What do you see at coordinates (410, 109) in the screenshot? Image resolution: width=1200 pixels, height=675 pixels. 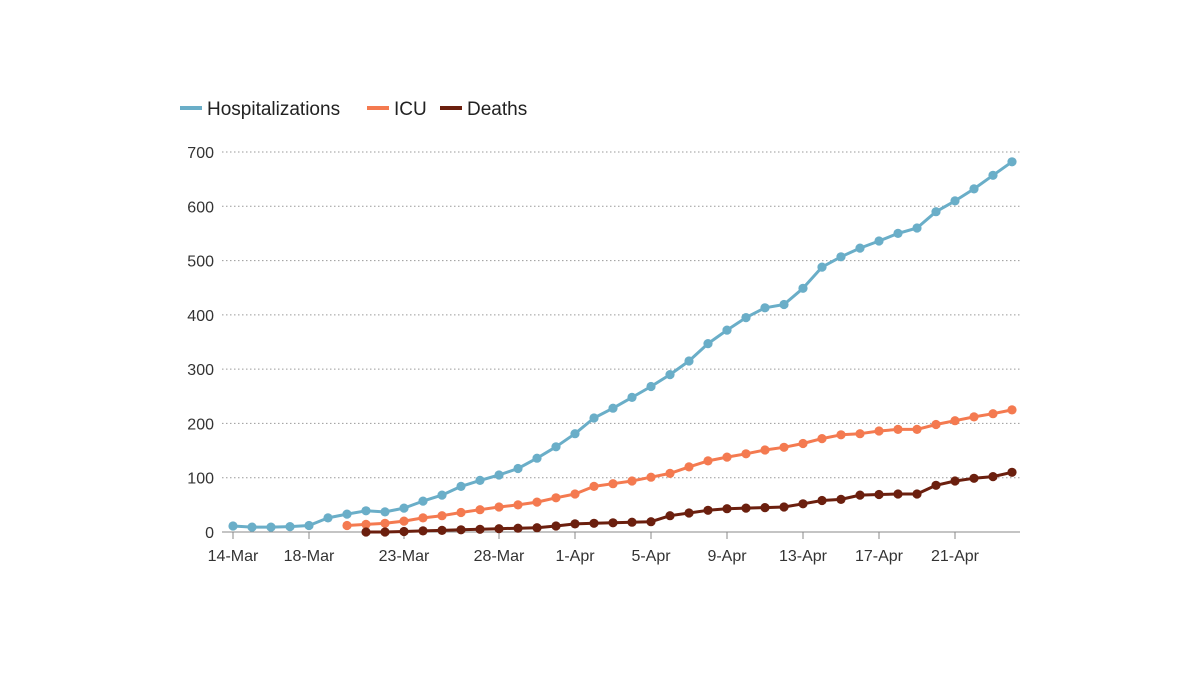 I see `legend-label: ICU` at bounding box center [410, 109].